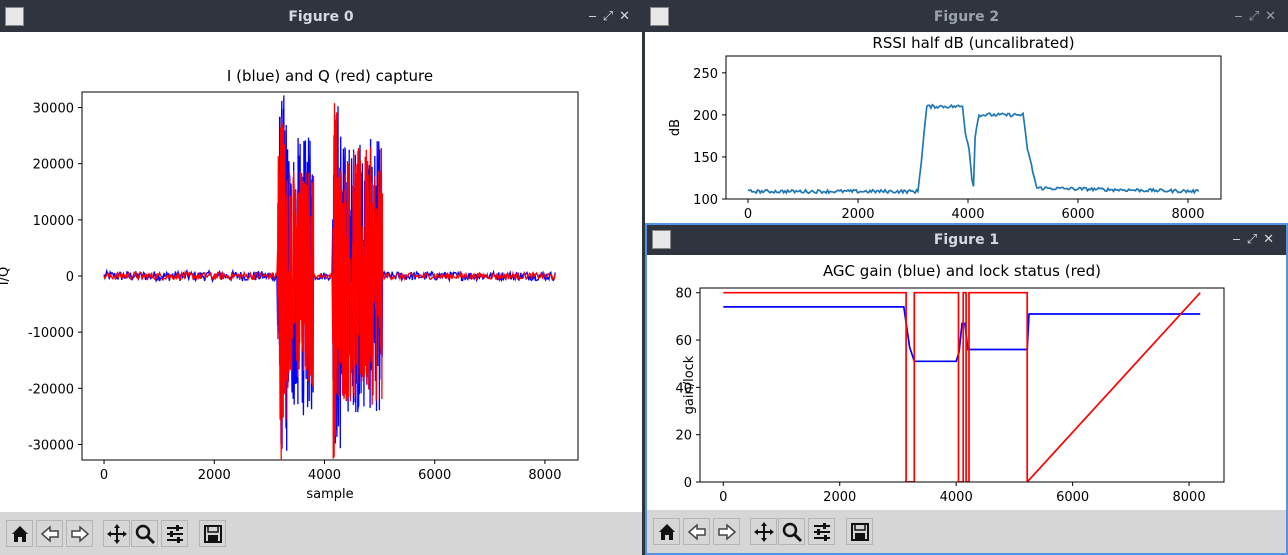 This screenshot has width=1288, height=555. Describe the element at coordinates (329, 494) in the screenshot. I see `x-axis-label: sample` at that location.